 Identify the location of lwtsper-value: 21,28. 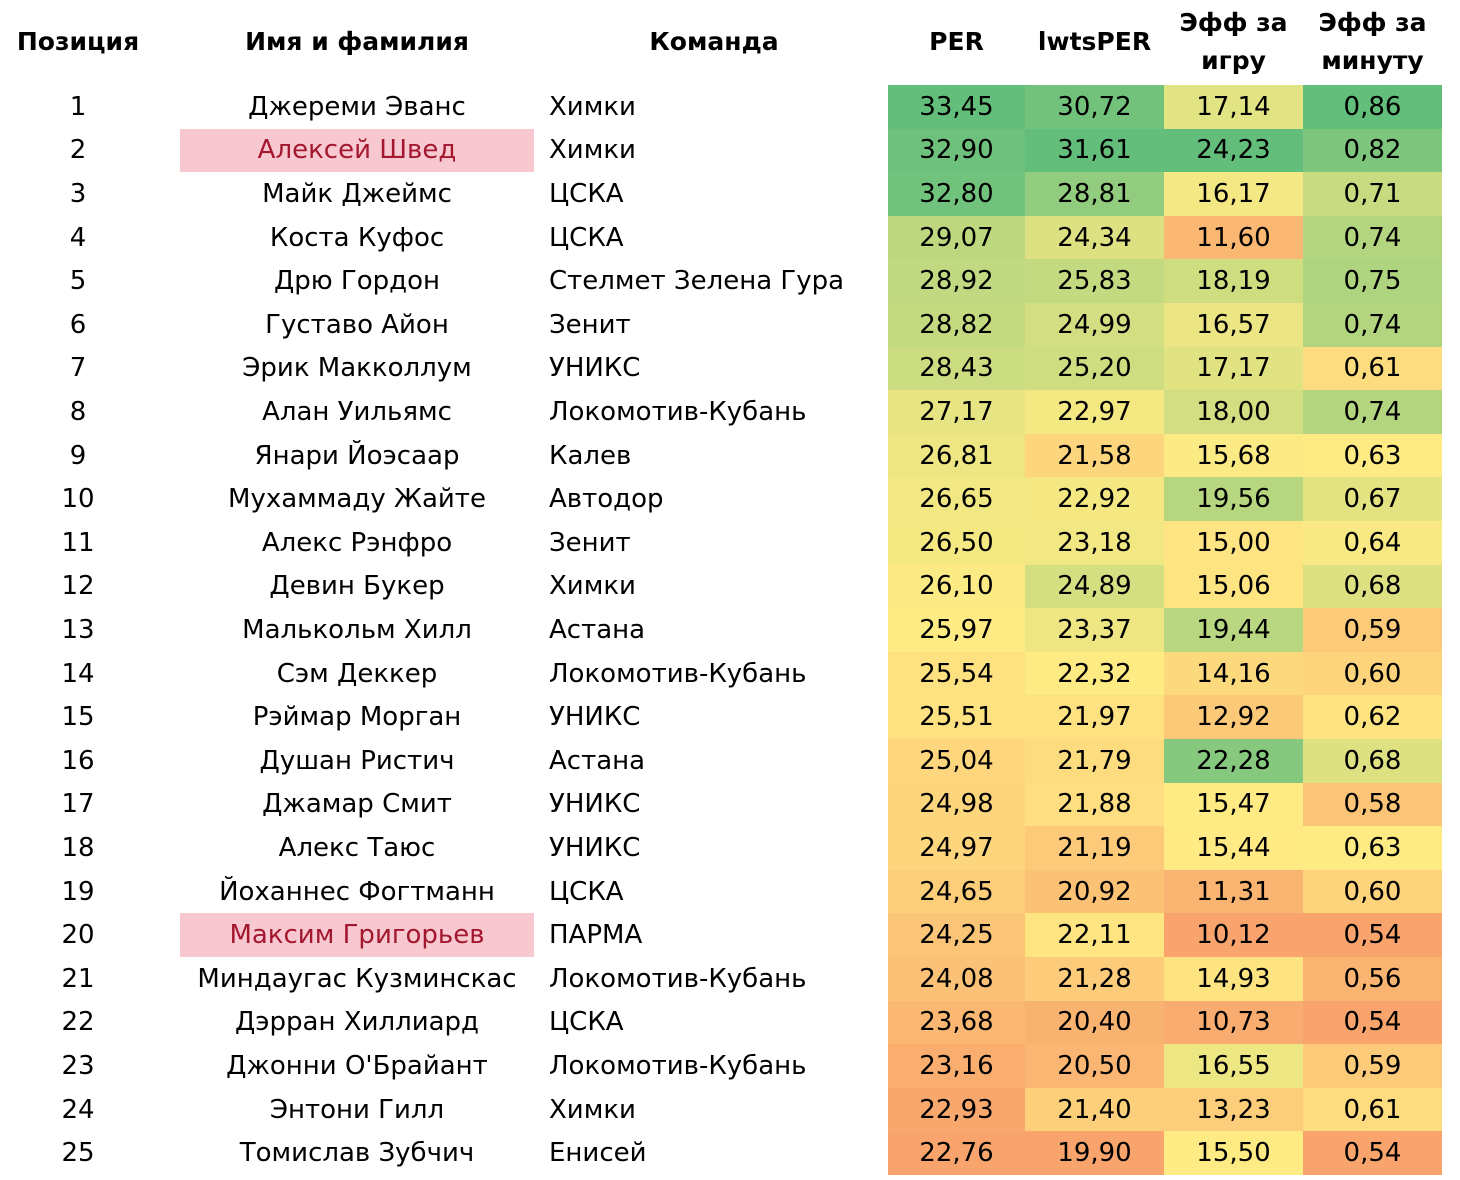
(1094, 979).